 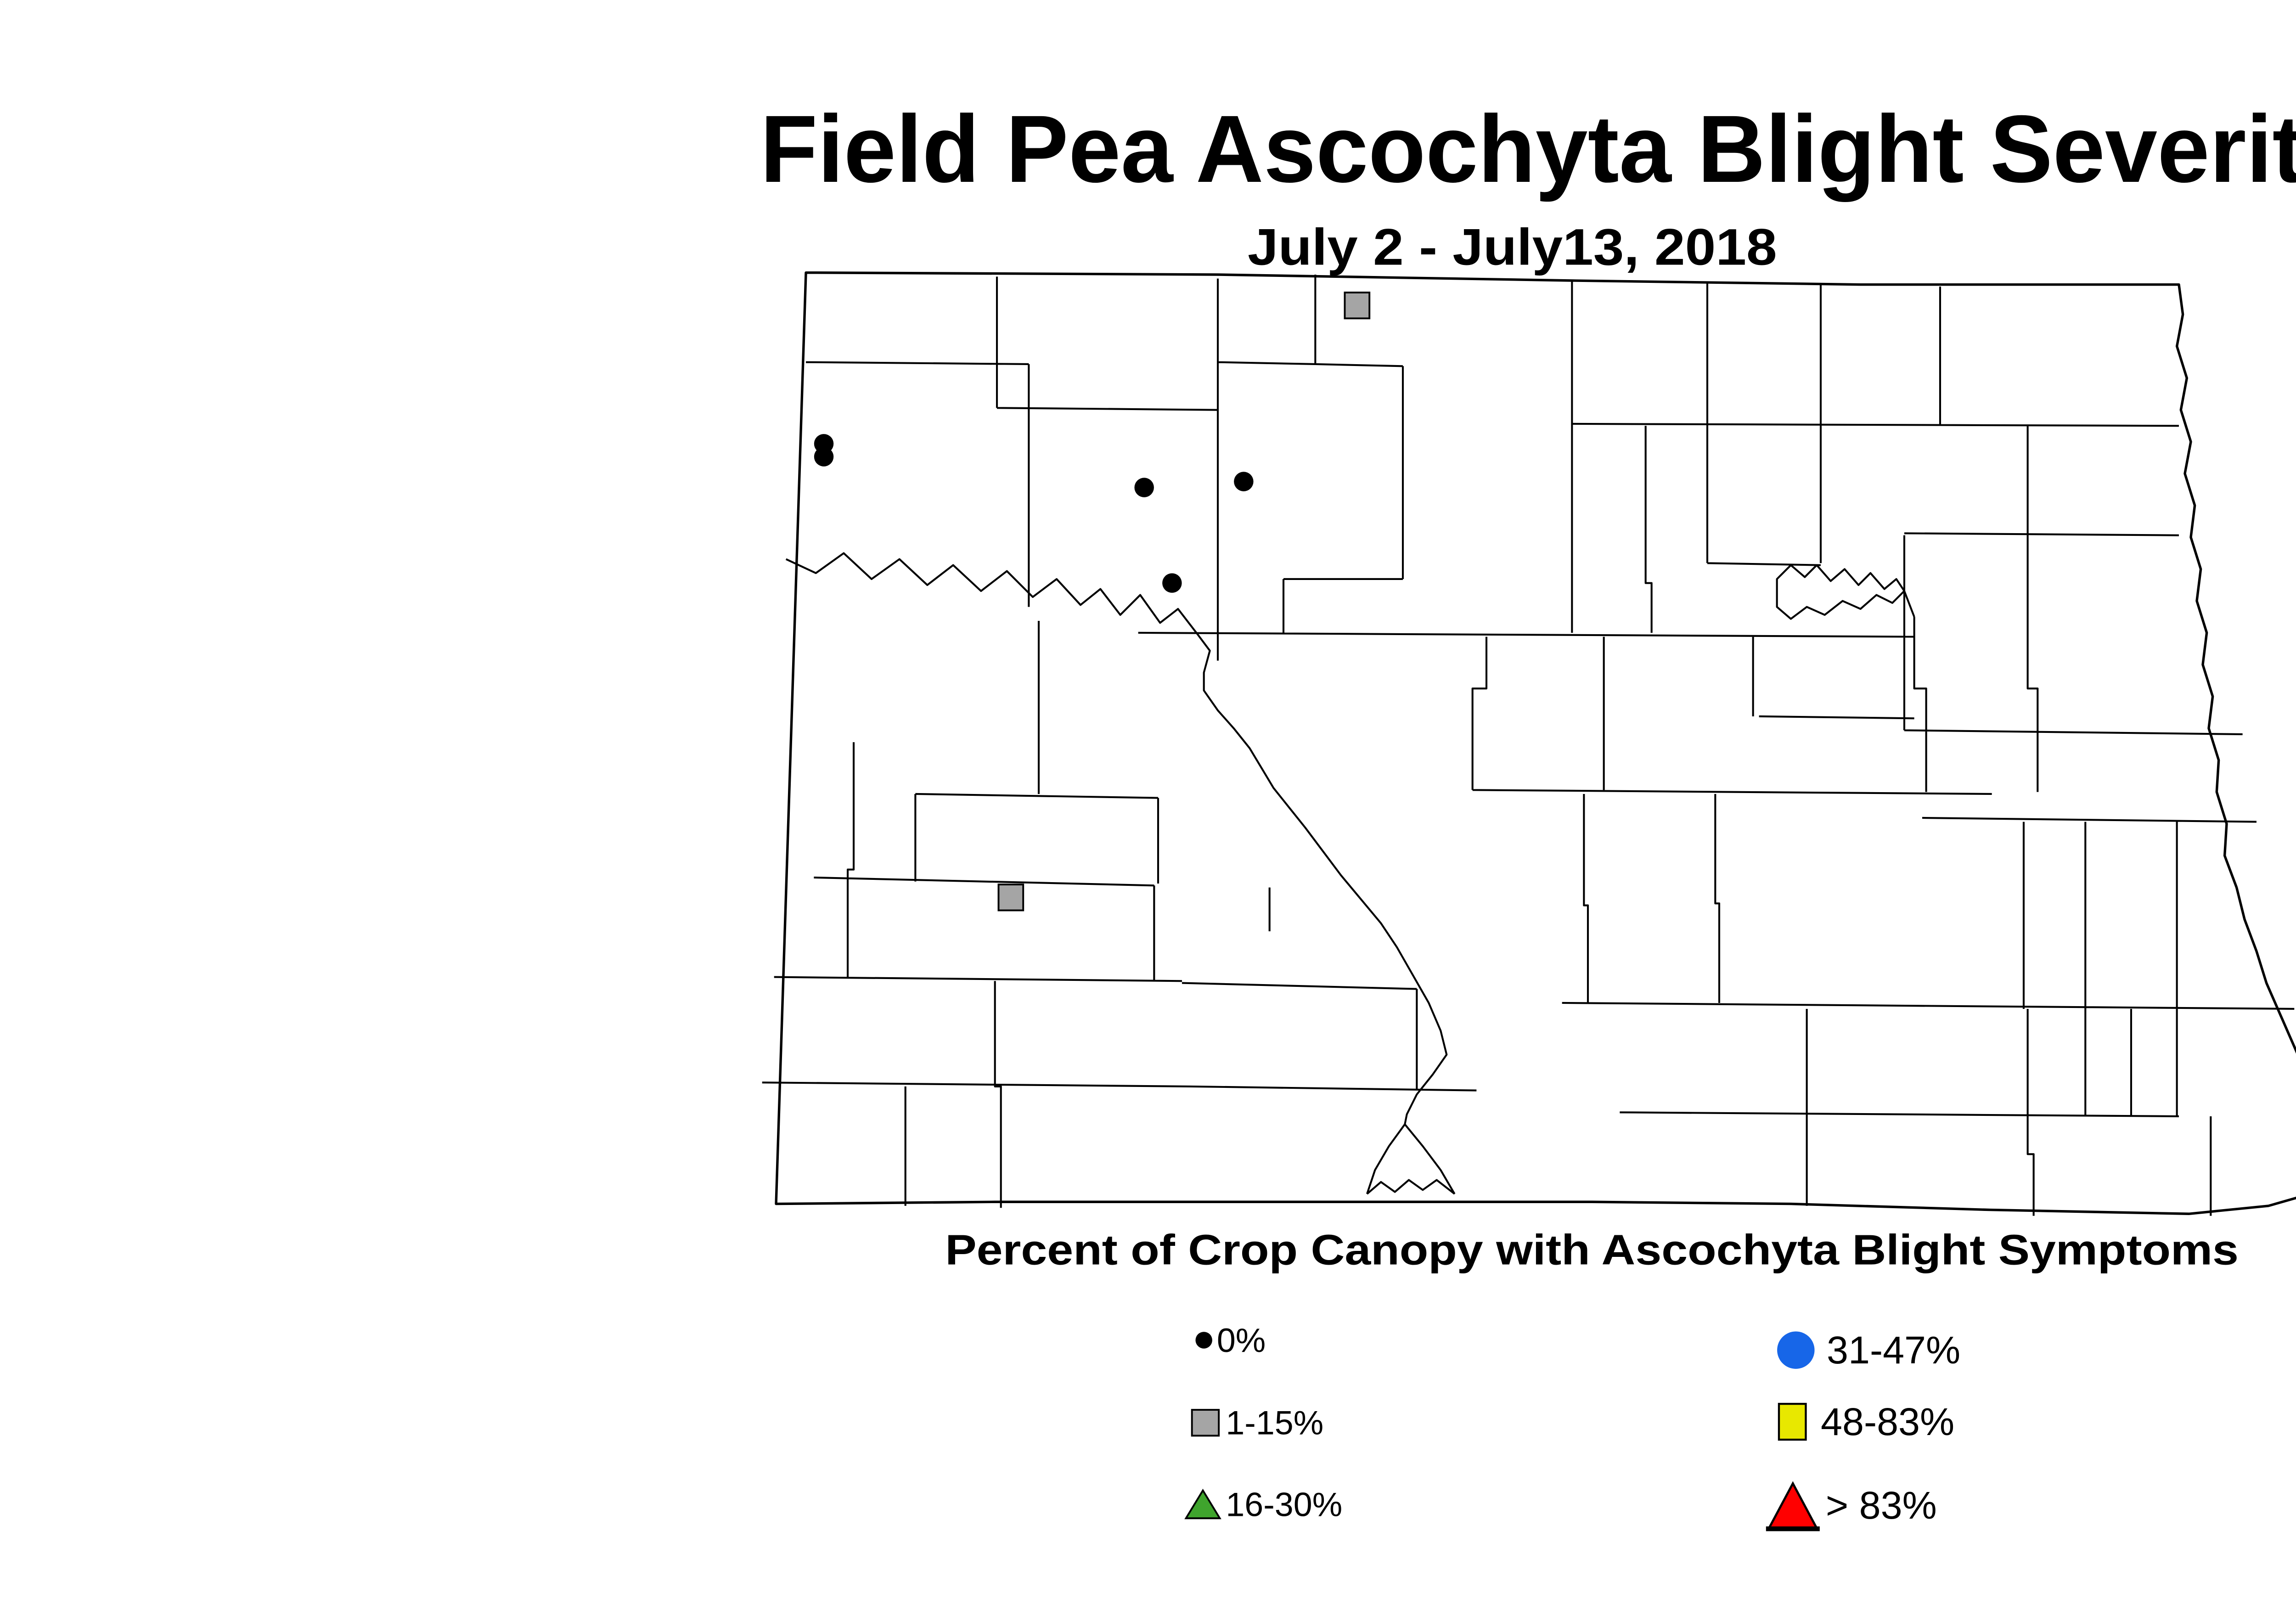 I want to click on legend-item-gt83pct: > 83%, so click(x=1851, y=1506).